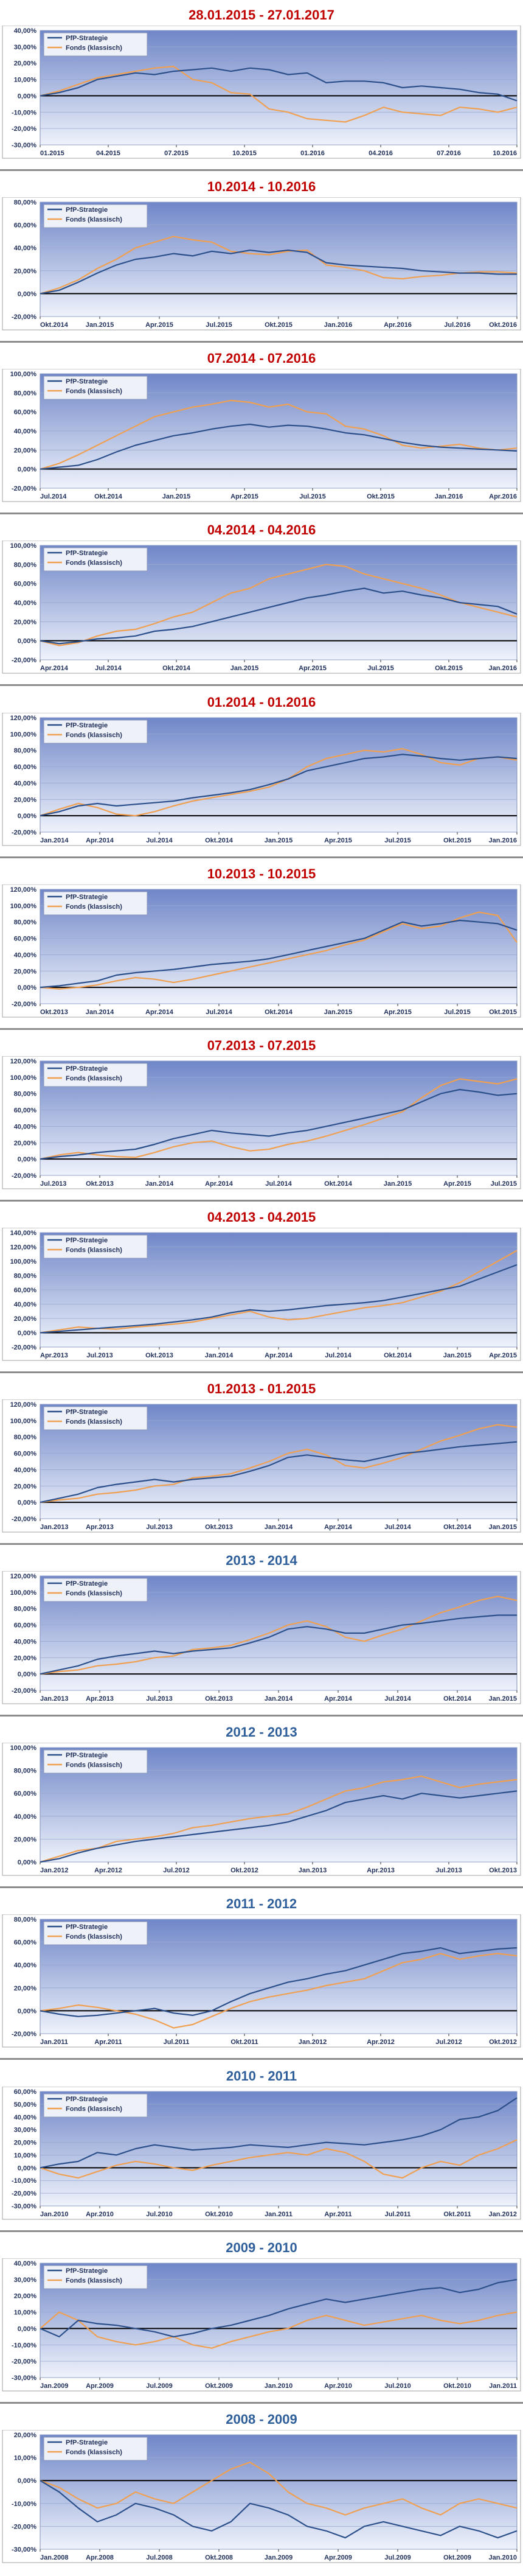  I want to click on x-tick-label: Okt.2013, so click(100, 1184).